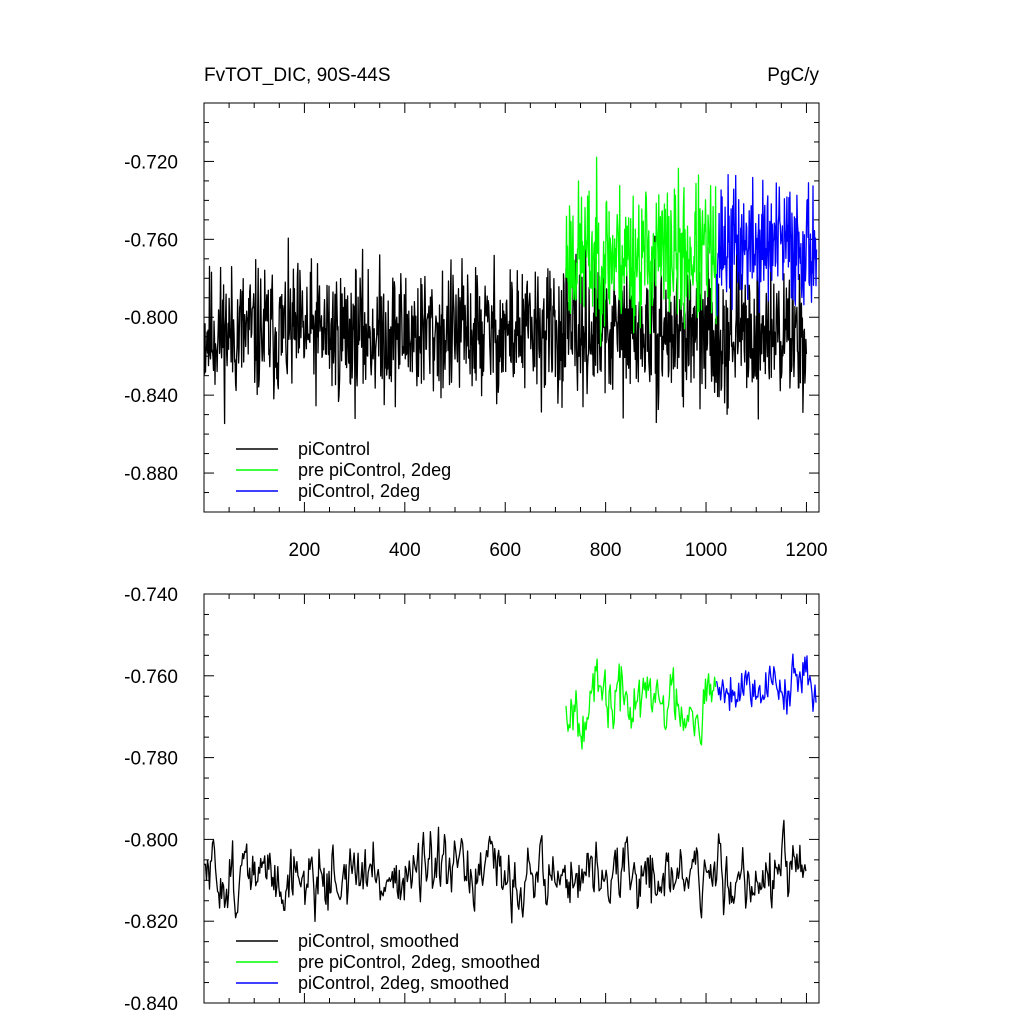 This screenshot has width=1024, height=1024. Describe the element at coordinates (806, 550) in the screenshot. I see `x-tick-label: 1200` at that location.